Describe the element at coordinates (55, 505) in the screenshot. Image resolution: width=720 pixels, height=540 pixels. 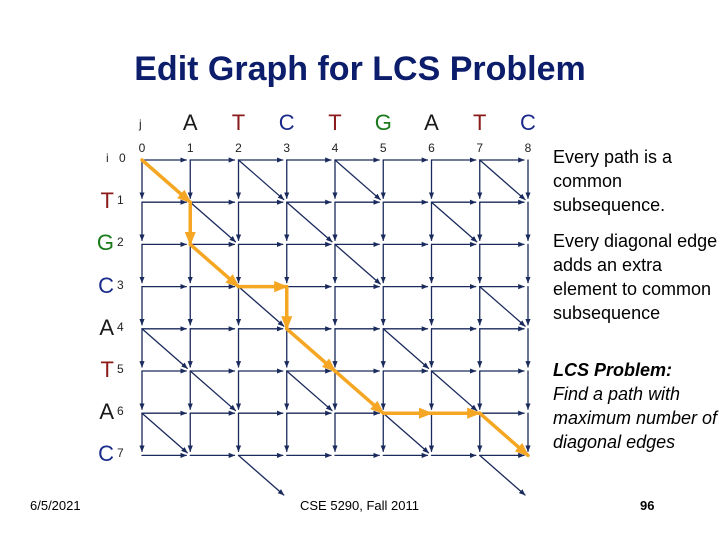
I see `footer-date: 6/5/2021` at that location.